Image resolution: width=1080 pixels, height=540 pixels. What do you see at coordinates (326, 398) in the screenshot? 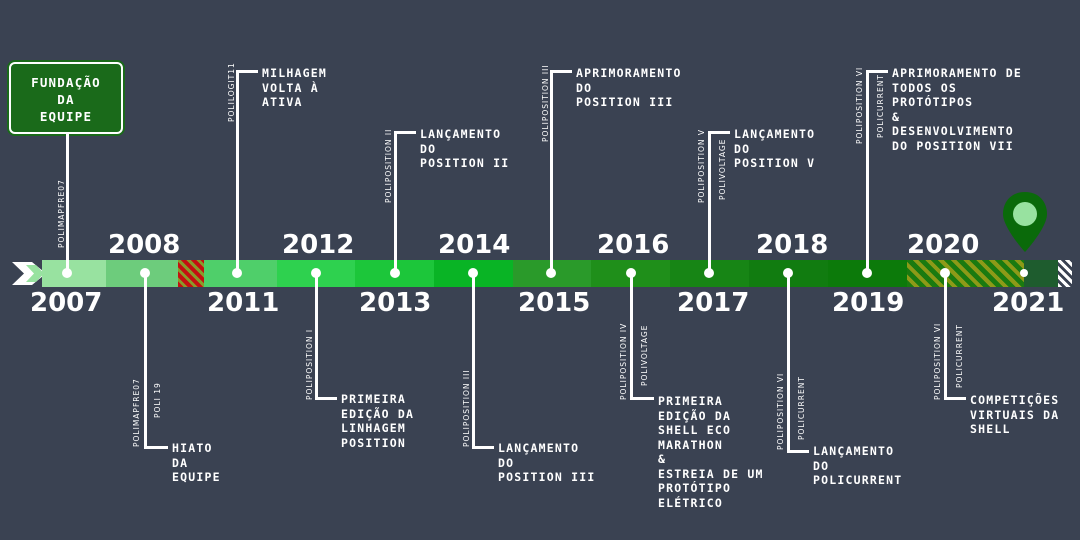
I see `connector-2012-tick` at bounding box center [326, 398].